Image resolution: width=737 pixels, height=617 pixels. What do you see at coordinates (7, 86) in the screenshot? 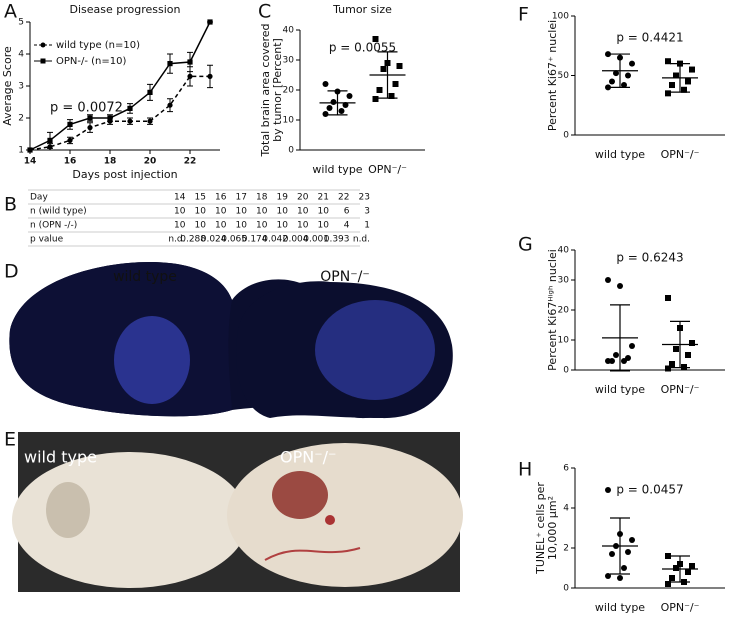
I see `y-axis-label: Average Score` at bounding box center [7, 86].